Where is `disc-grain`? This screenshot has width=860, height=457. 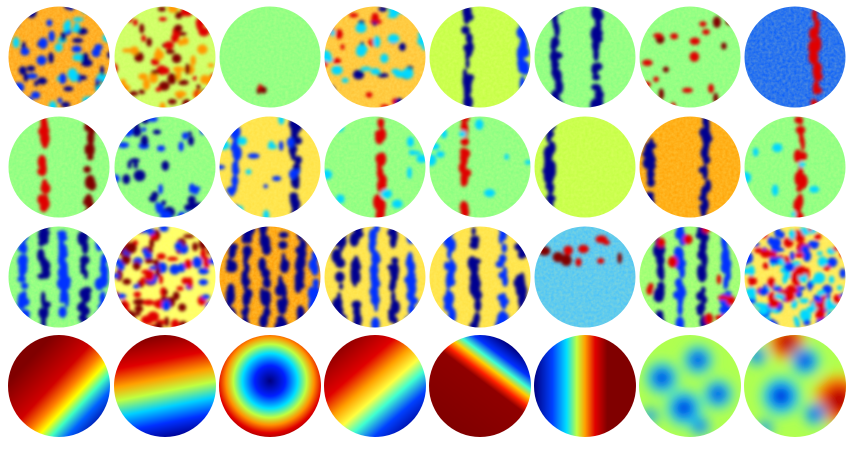 disc-grain is located at coordinates (585, 57).